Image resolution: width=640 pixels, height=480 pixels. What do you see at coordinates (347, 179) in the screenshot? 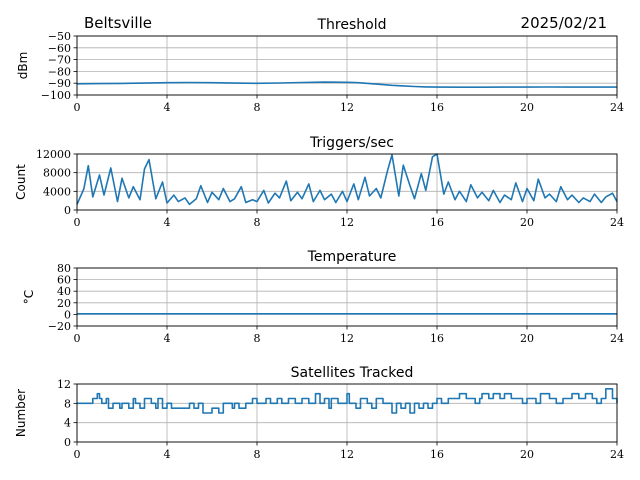
I see `triggers-series-line` at bounding box center [347, 179].